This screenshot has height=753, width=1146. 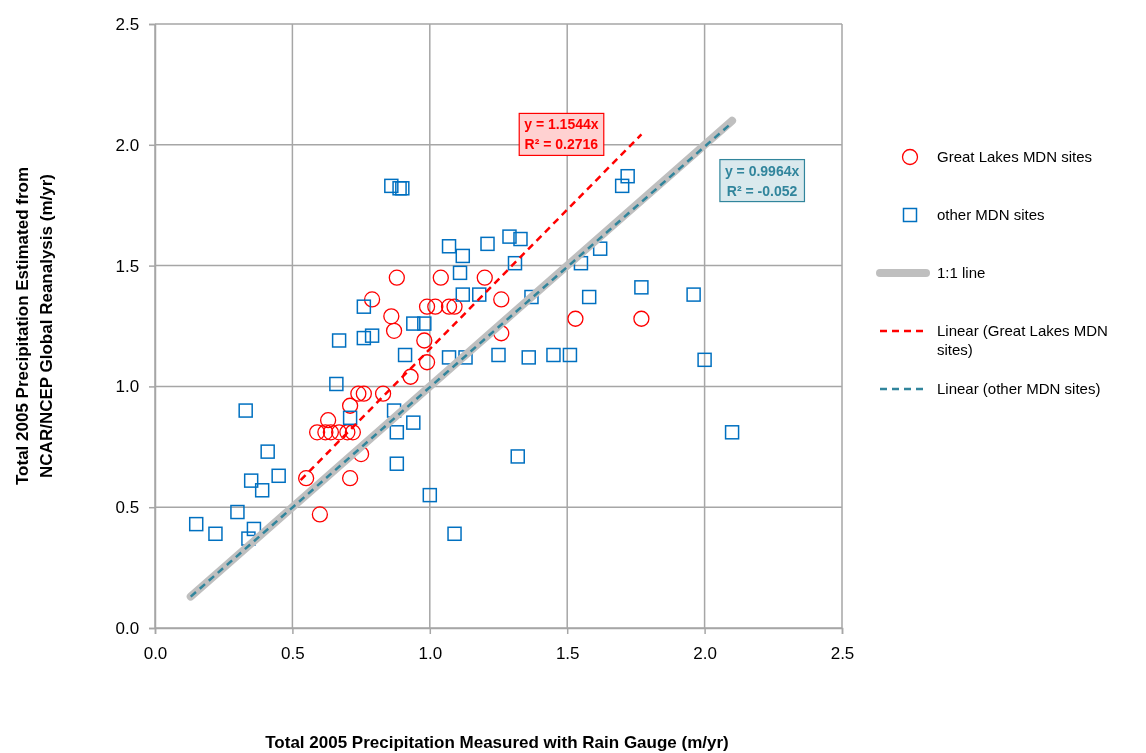 I want to click on legend-label: other MDN sites, so click(x=991, y=214).